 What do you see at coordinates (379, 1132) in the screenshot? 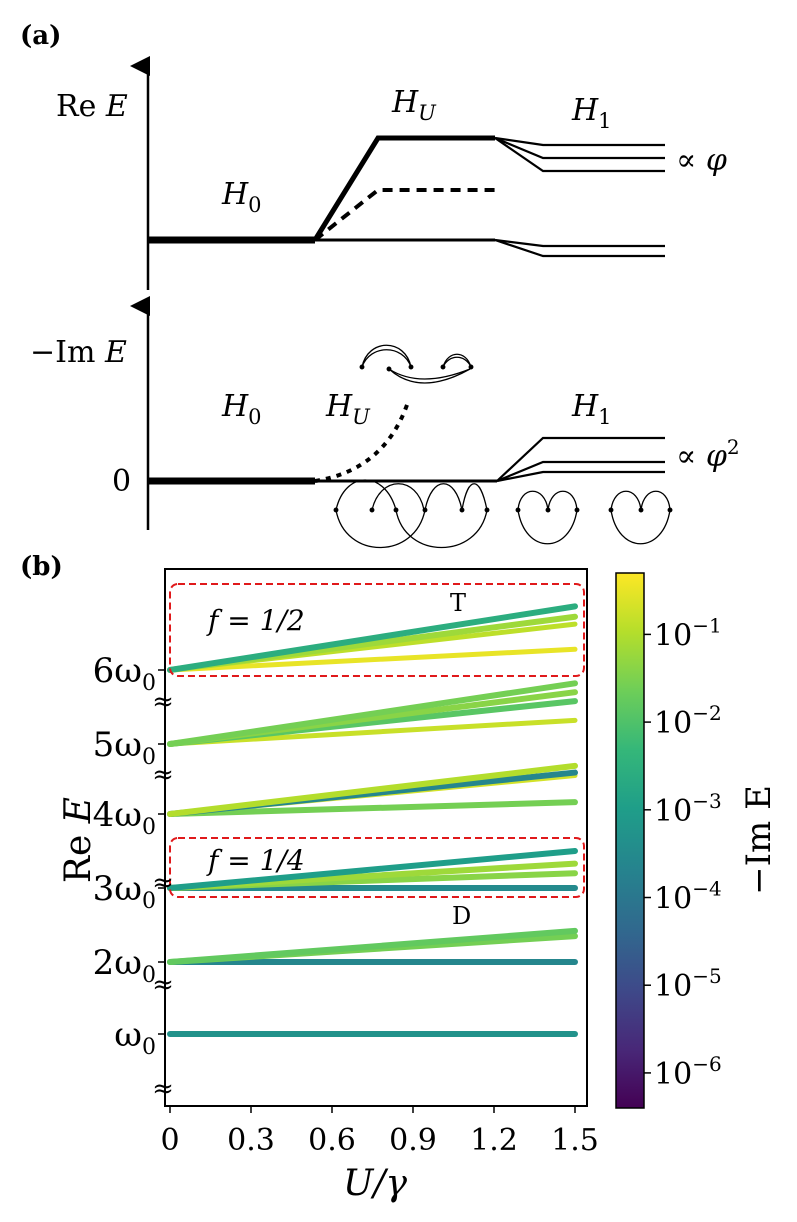
I see `x-ticks: 0 0.3 0.6 0.9 1.2 1.5` at bounding box center [379, 1132].